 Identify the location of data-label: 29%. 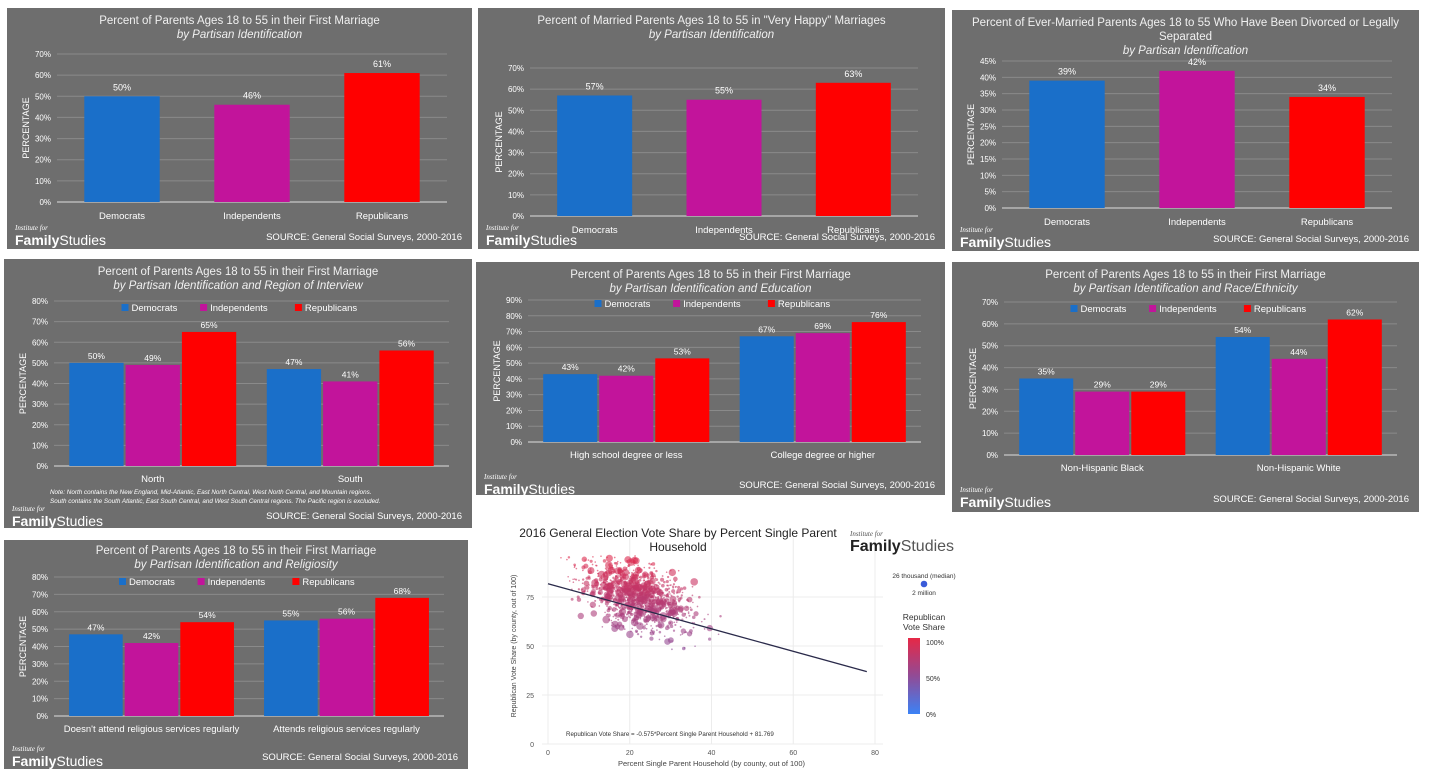
(1102, 385).